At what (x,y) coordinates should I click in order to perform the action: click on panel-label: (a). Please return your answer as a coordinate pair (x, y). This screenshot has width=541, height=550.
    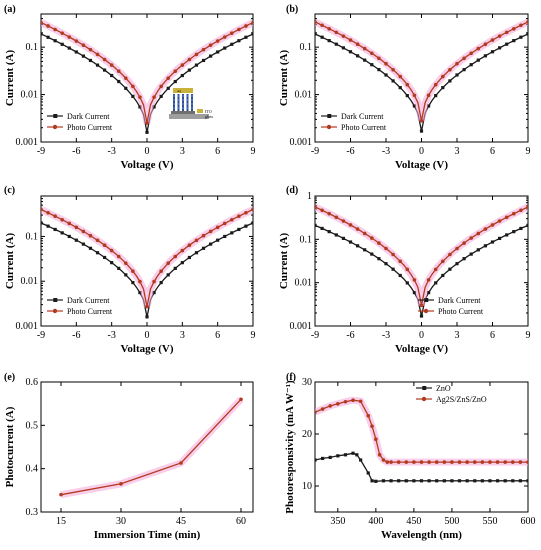
    Looking at the image, I should click on (10, 9).